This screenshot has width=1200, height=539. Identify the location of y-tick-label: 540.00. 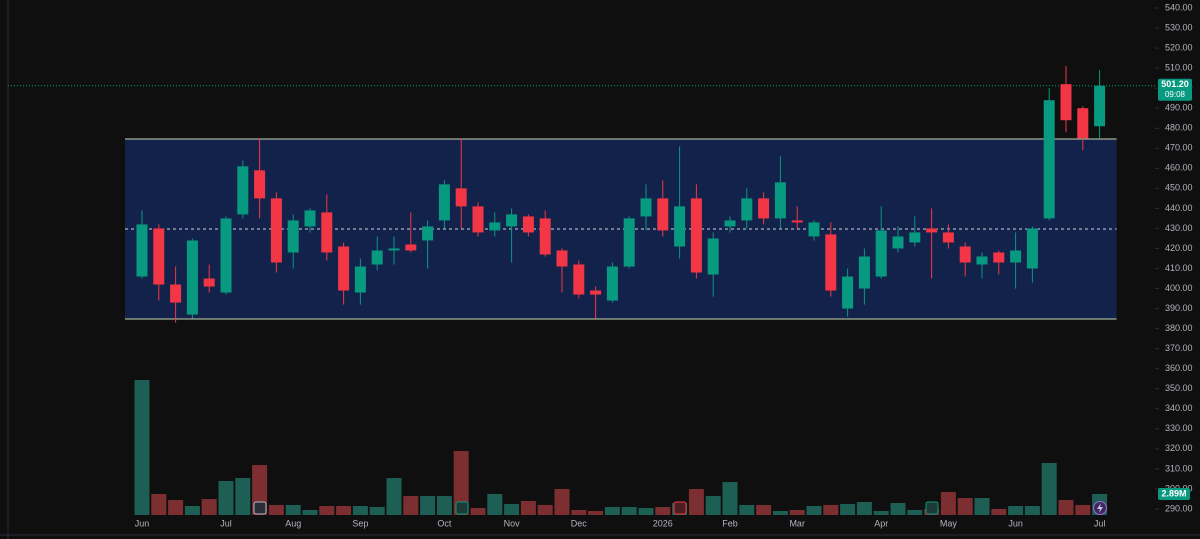
(1179, 7).